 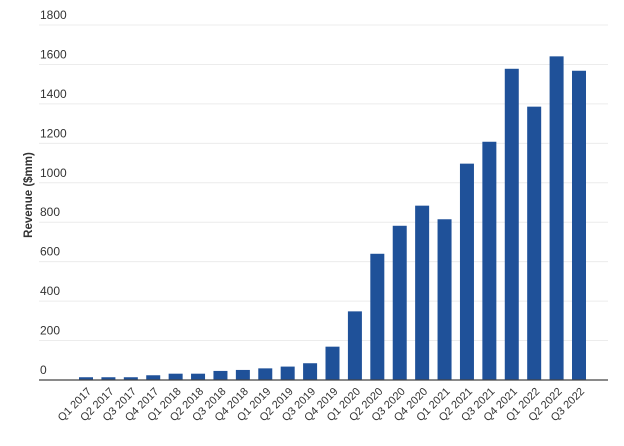 I want to click on y-tick-label: 800, so click(x=50, y=212).